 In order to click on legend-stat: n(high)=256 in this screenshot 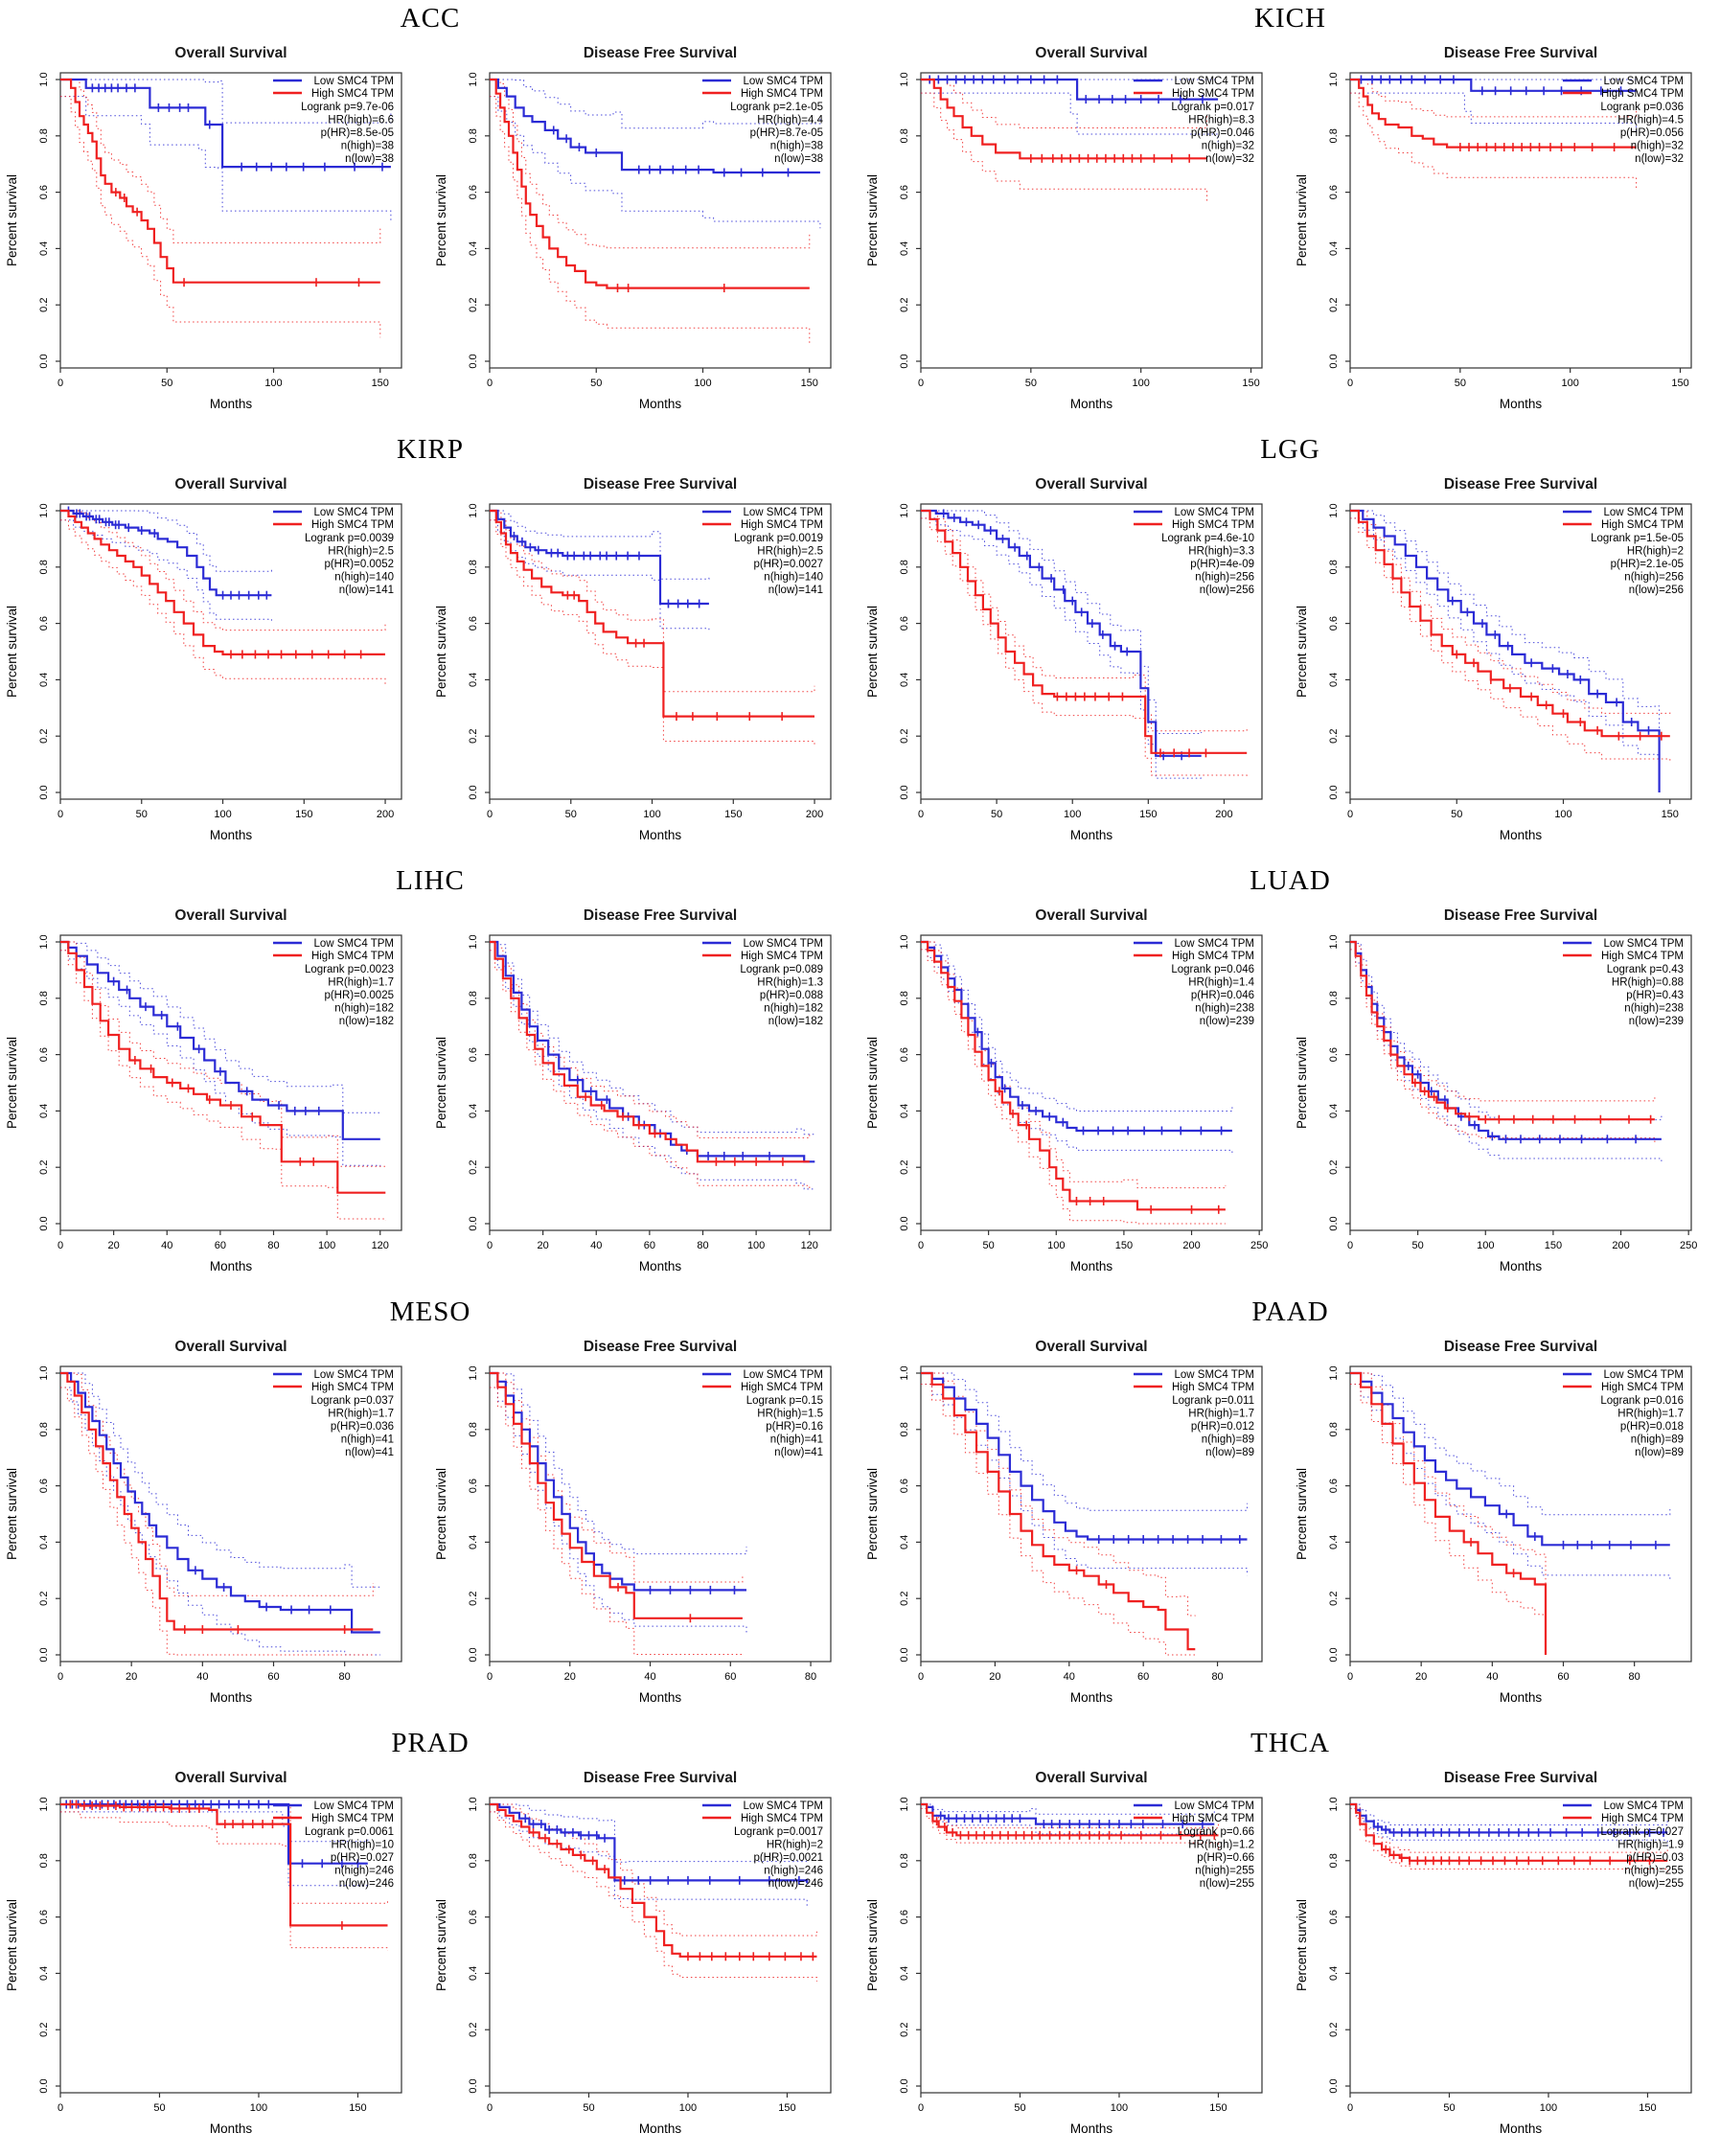, I will do `click(1224, 578)`.